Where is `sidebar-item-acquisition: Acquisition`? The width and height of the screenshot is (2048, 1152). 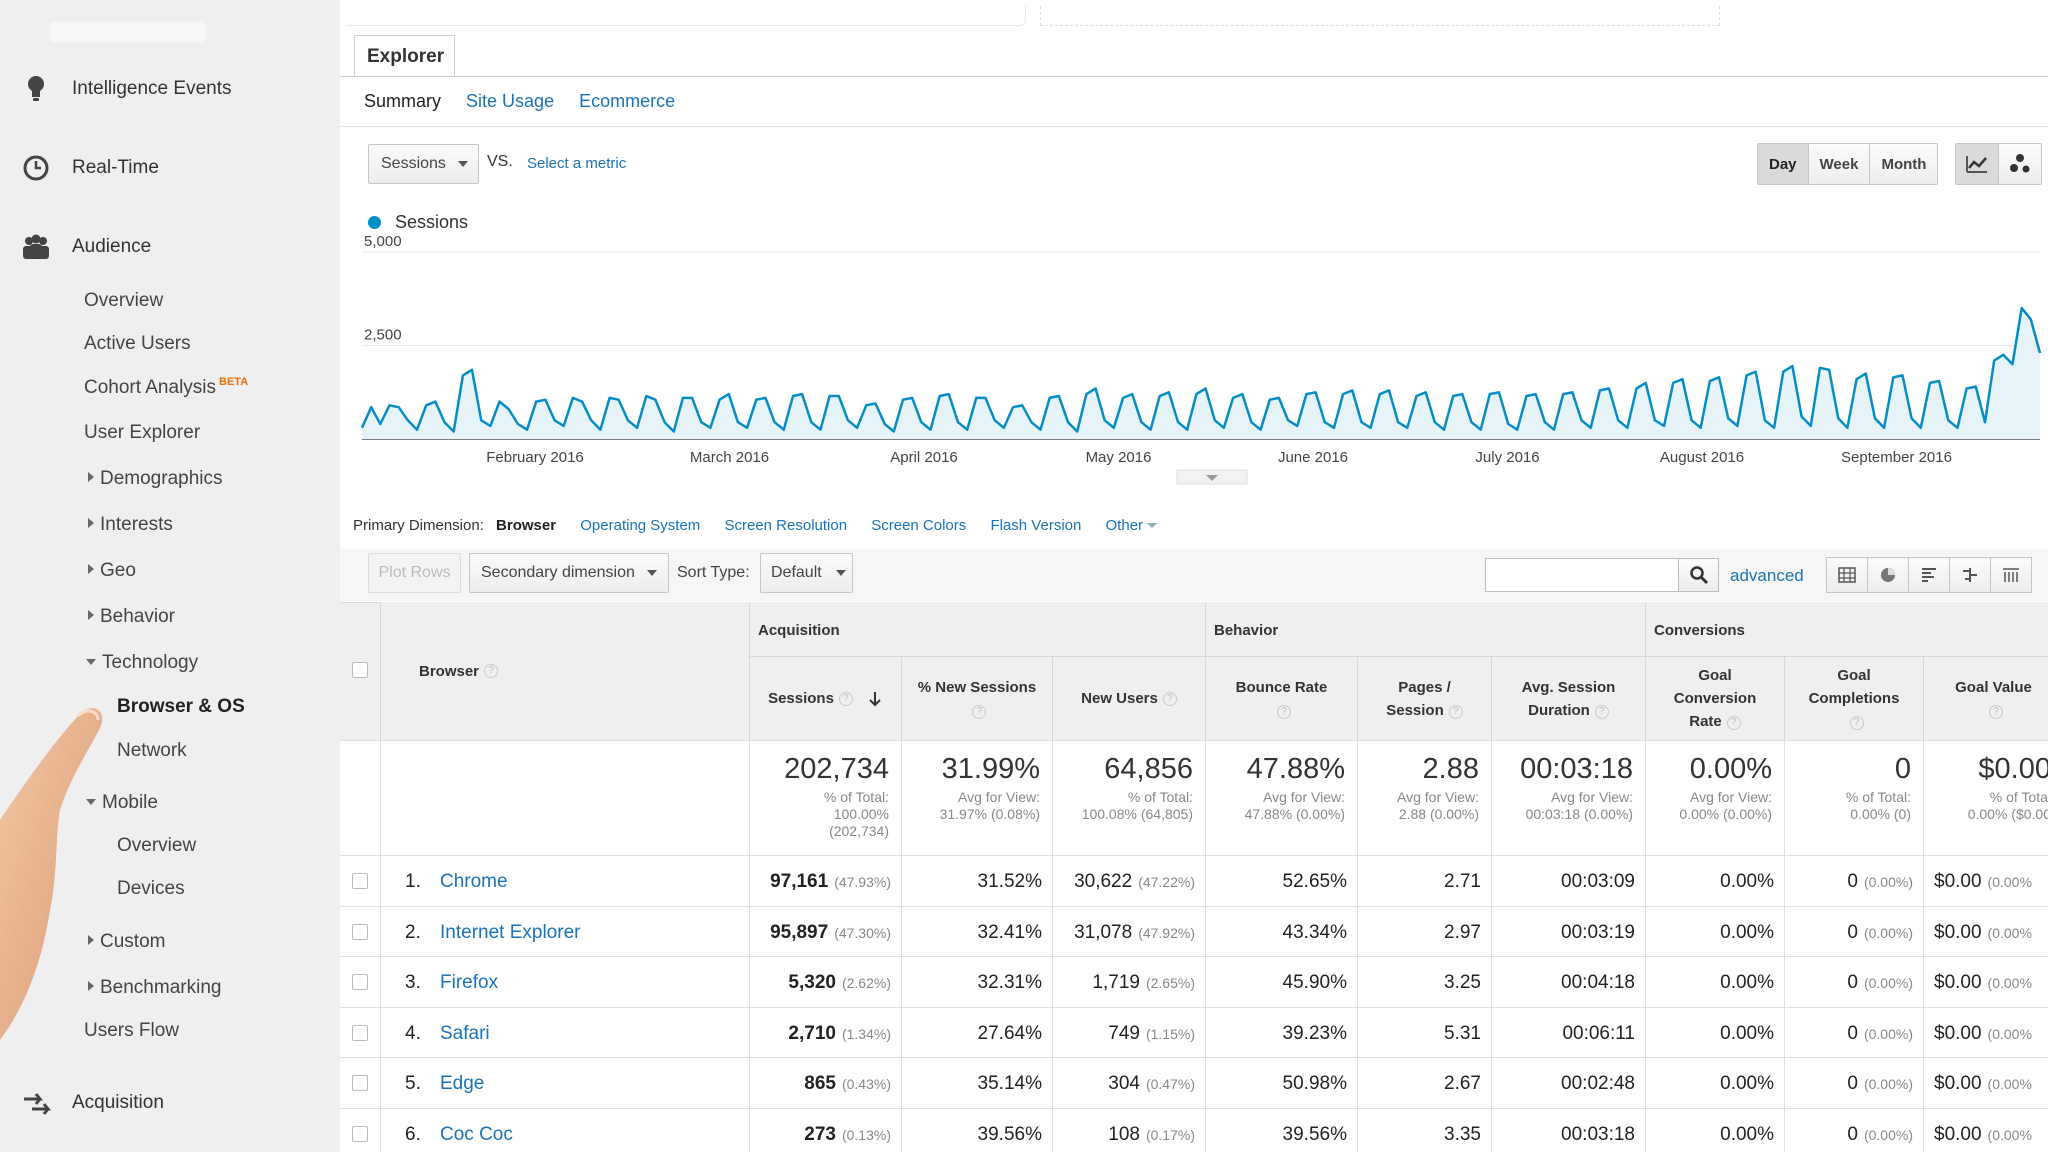
sidebar-item-acquisition: Acquisition is located at coordinates (170, 1103).